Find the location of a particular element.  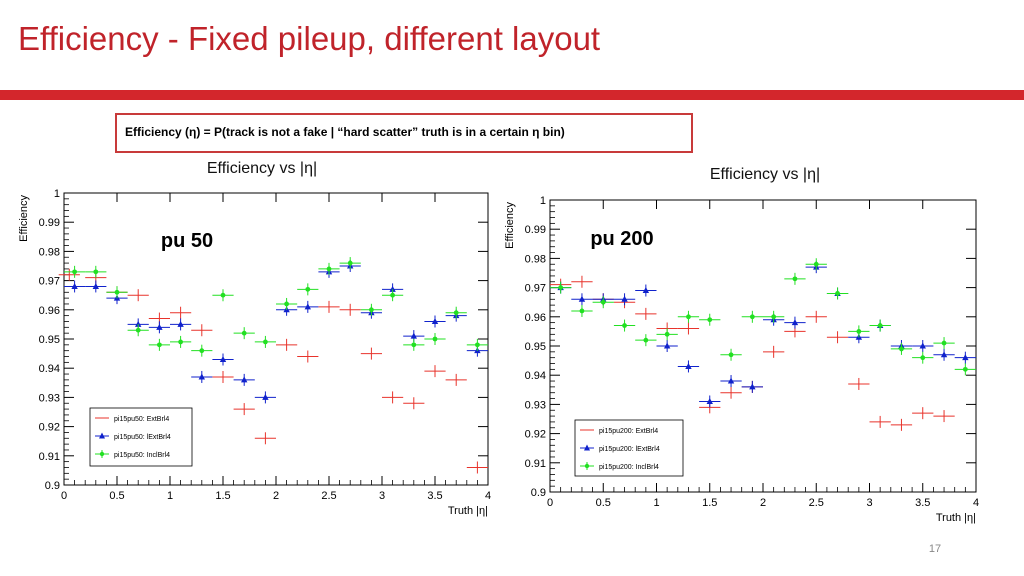

y-tick-label: 0.97 is located at coordinates (535, 289).